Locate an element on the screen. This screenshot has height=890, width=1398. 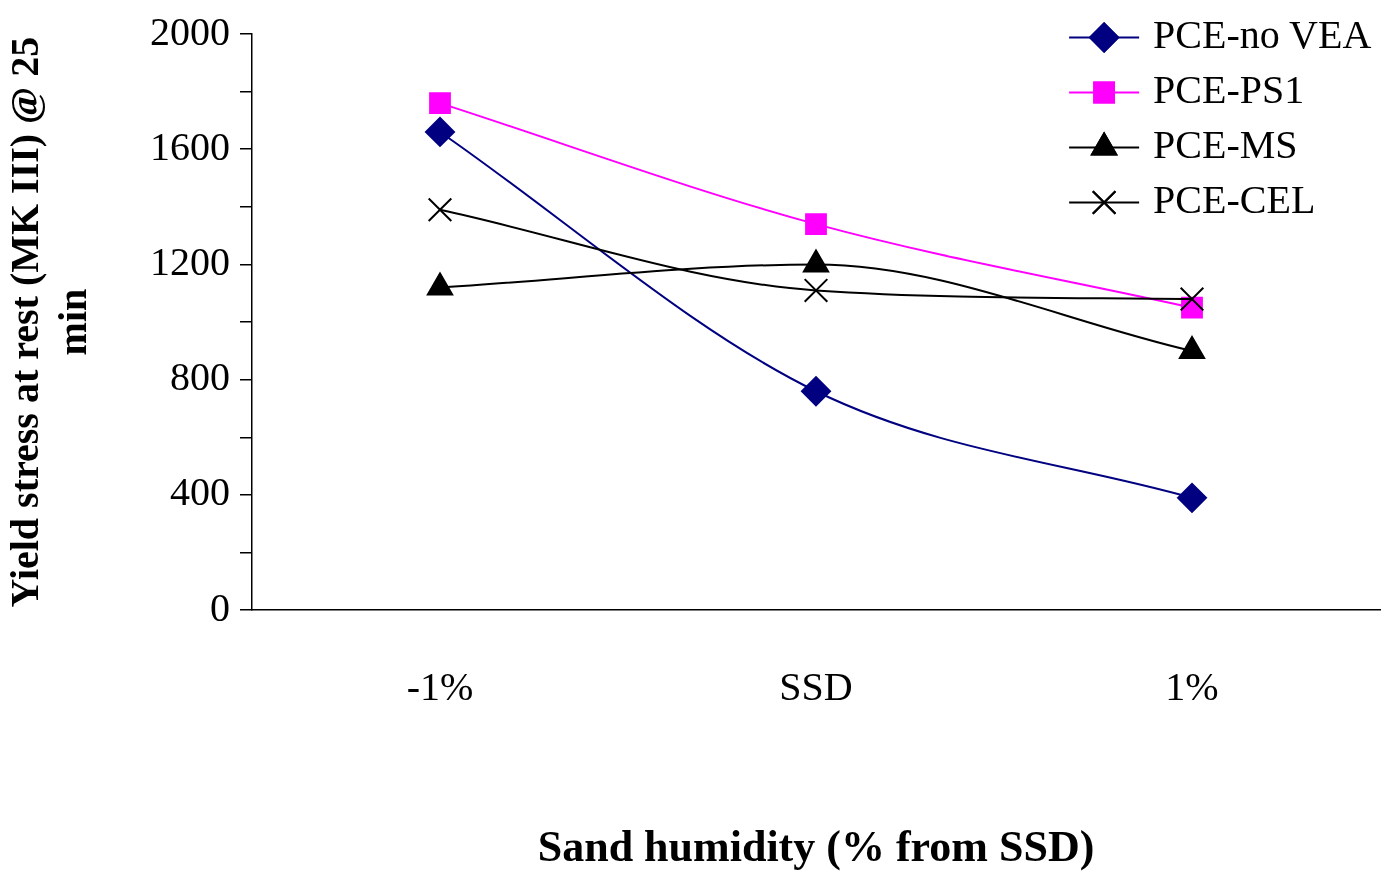
legend-label: PCE-no VEA is located at coordinates (1262, 34).